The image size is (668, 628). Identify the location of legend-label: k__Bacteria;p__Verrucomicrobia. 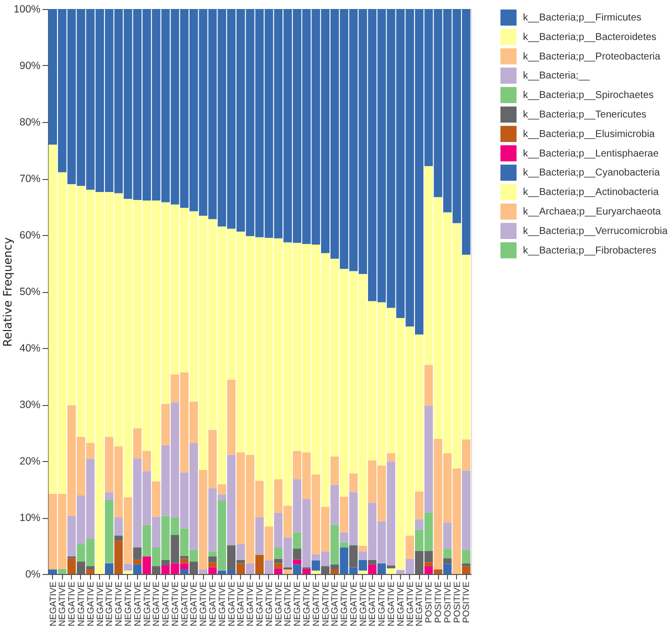
(595, 231).